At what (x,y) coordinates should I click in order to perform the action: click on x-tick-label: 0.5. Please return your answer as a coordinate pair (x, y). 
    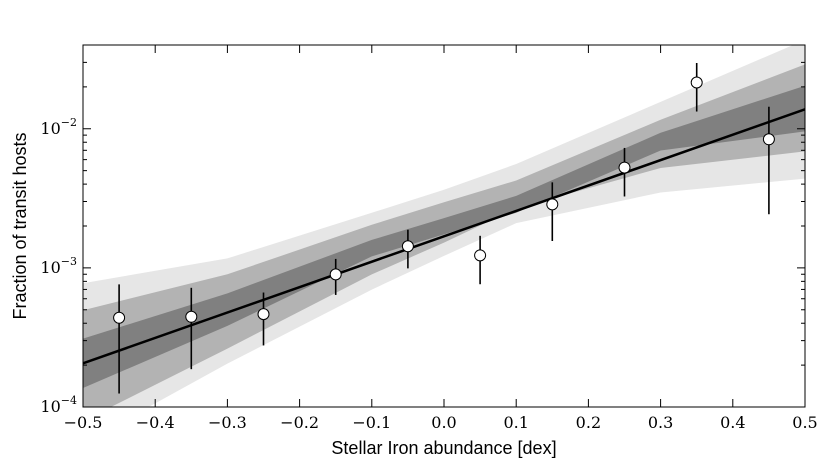
    Looking at the image, I should click on (804, 422).